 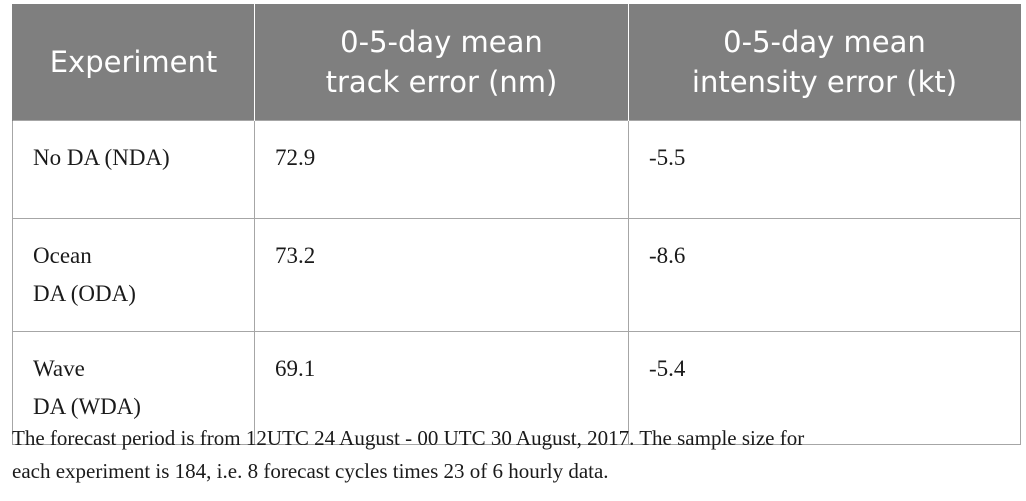 What do you see at coordinates (441, 82) in the screenshot?
I see `header-line: track error (nm)` at bounding box center [441, 82].